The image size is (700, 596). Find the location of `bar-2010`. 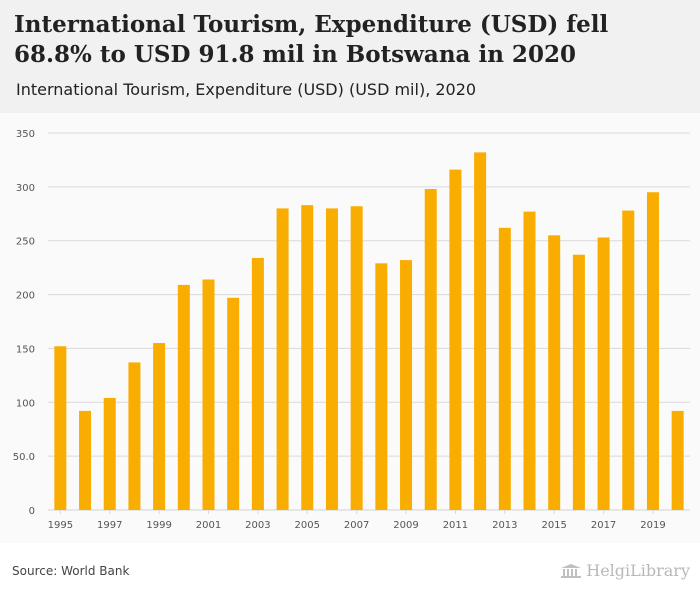

bar-2010 is located at coordinates (430, 350).